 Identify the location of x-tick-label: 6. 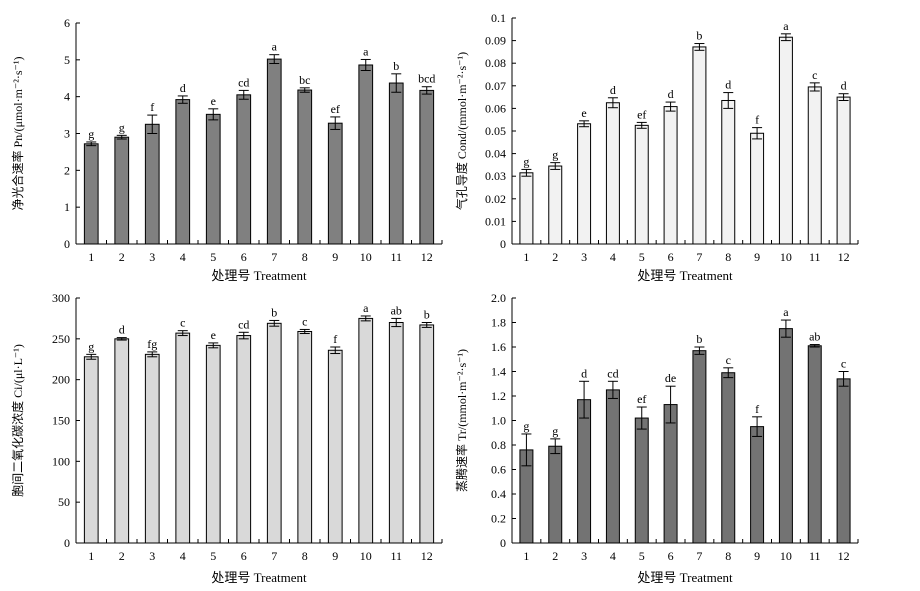
(671, 257).